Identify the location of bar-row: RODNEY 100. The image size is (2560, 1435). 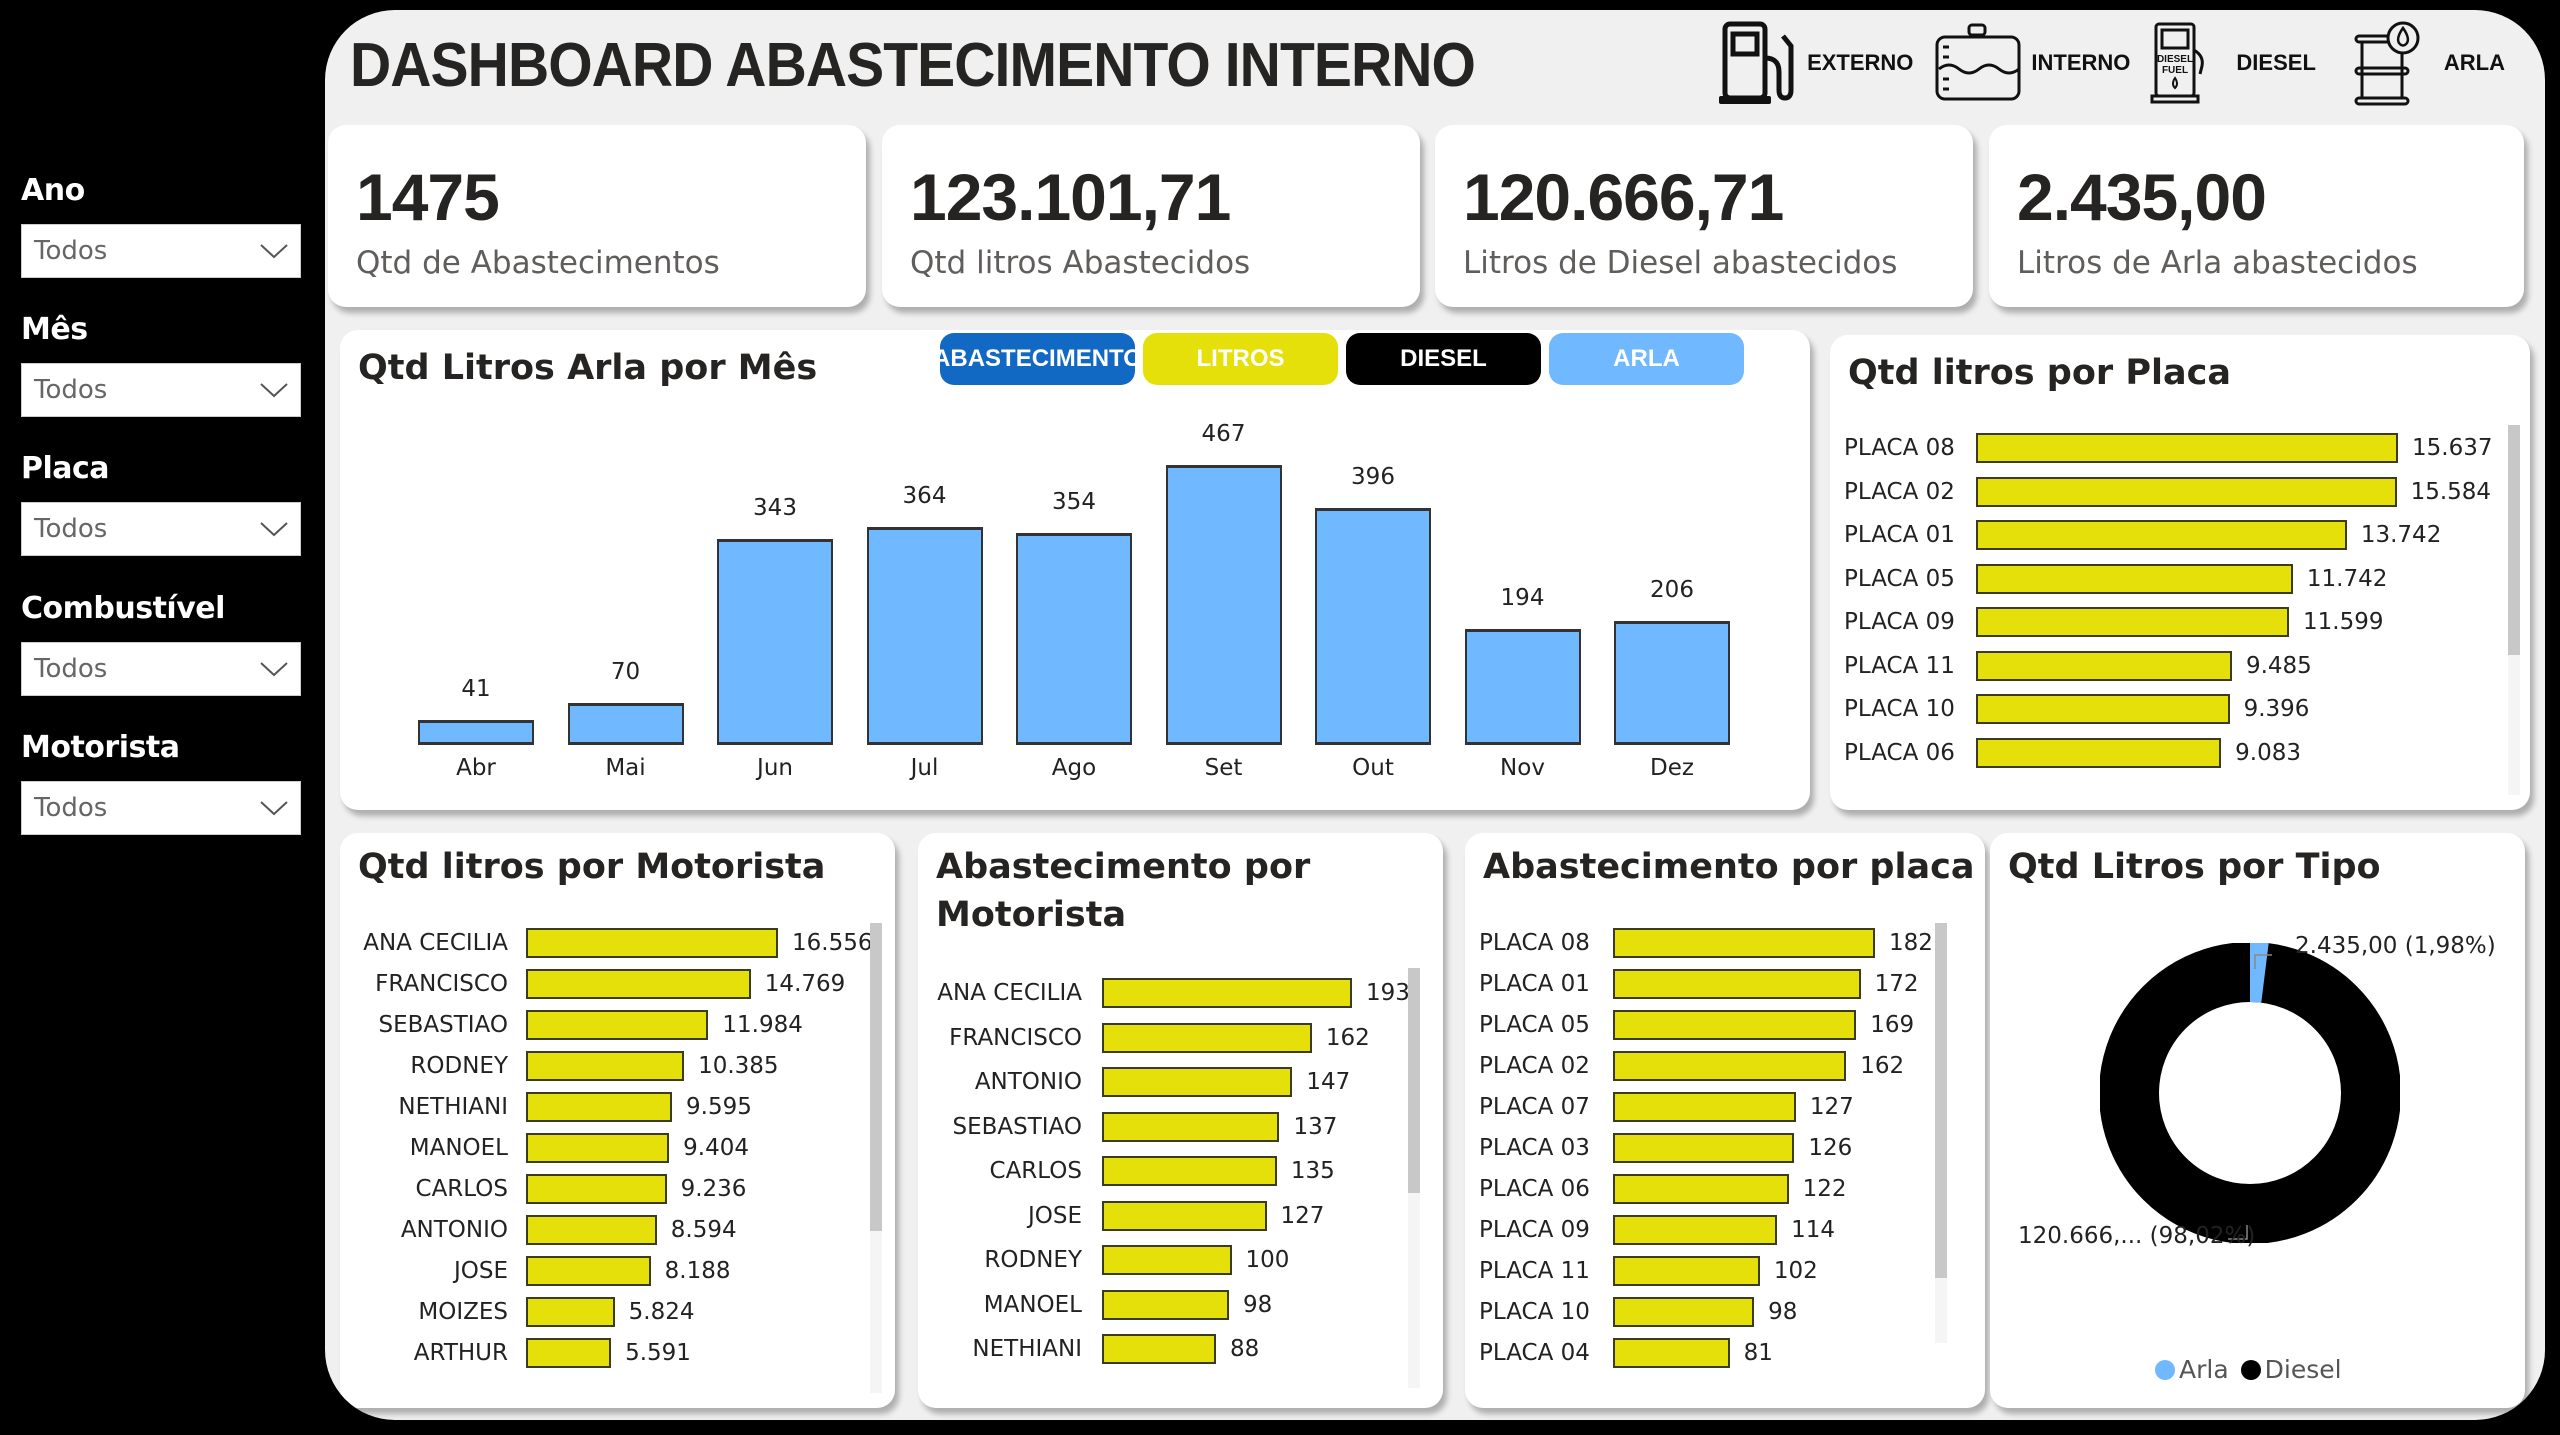
(1110, 1260).